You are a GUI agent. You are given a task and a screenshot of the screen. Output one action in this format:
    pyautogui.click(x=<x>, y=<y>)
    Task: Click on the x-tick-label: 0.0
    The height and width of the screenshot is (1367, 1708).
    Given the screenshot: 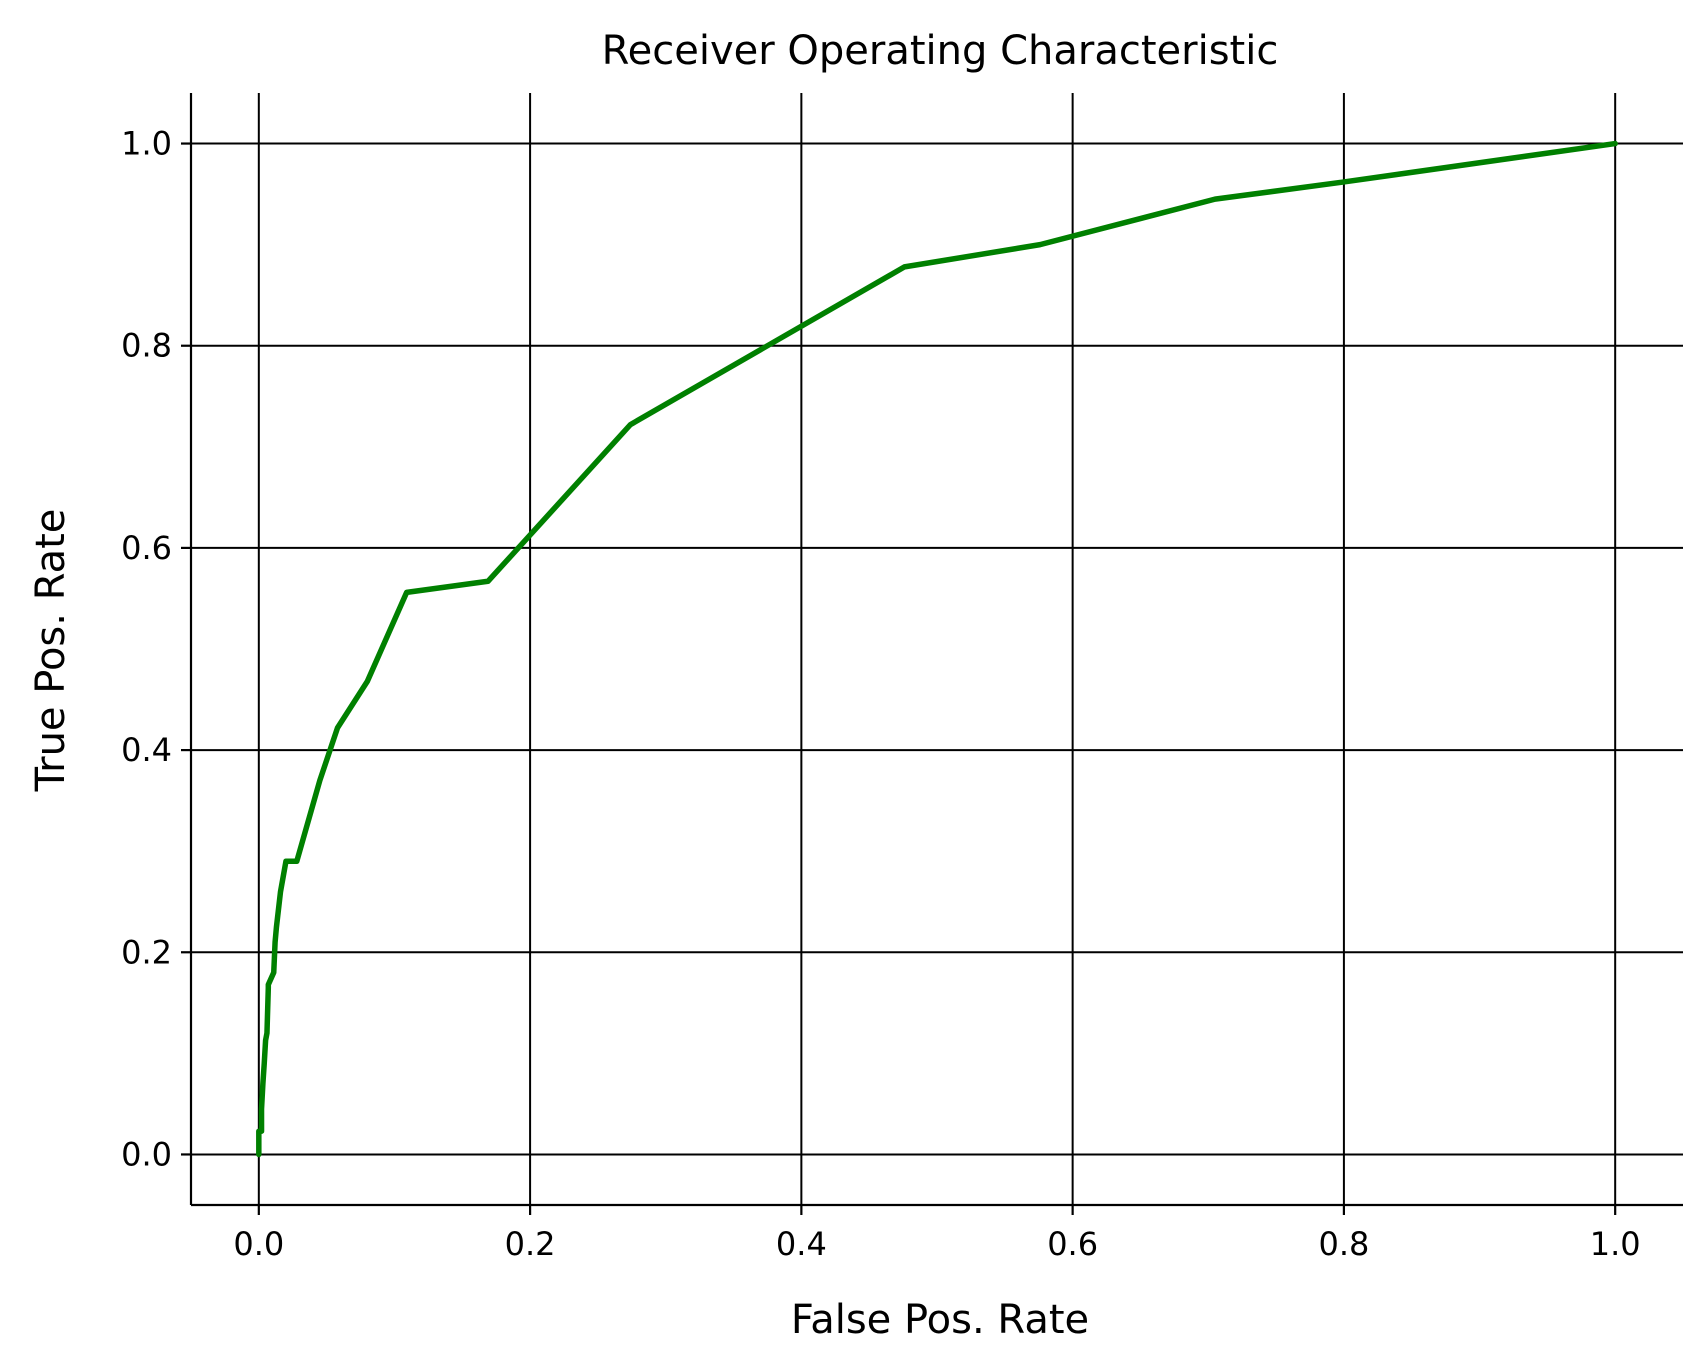 What is the action you would take?
    pyautogui.click(x=258, y=1244)
    